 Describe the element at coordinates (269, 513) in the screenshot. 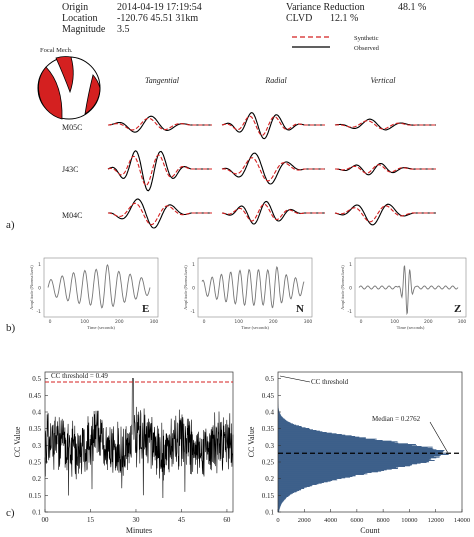

I see `ytick-label: 0.1` at that location.